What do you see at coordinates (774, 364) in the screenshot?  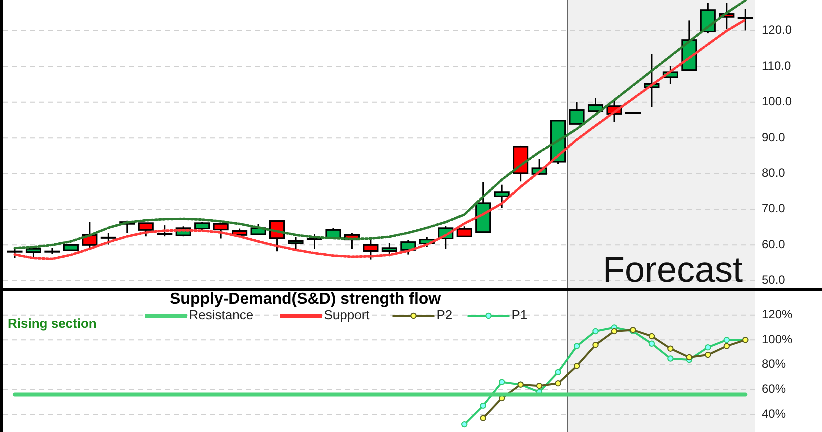 I see `y-tick-label: 80%` at bounding box center [774, 364].